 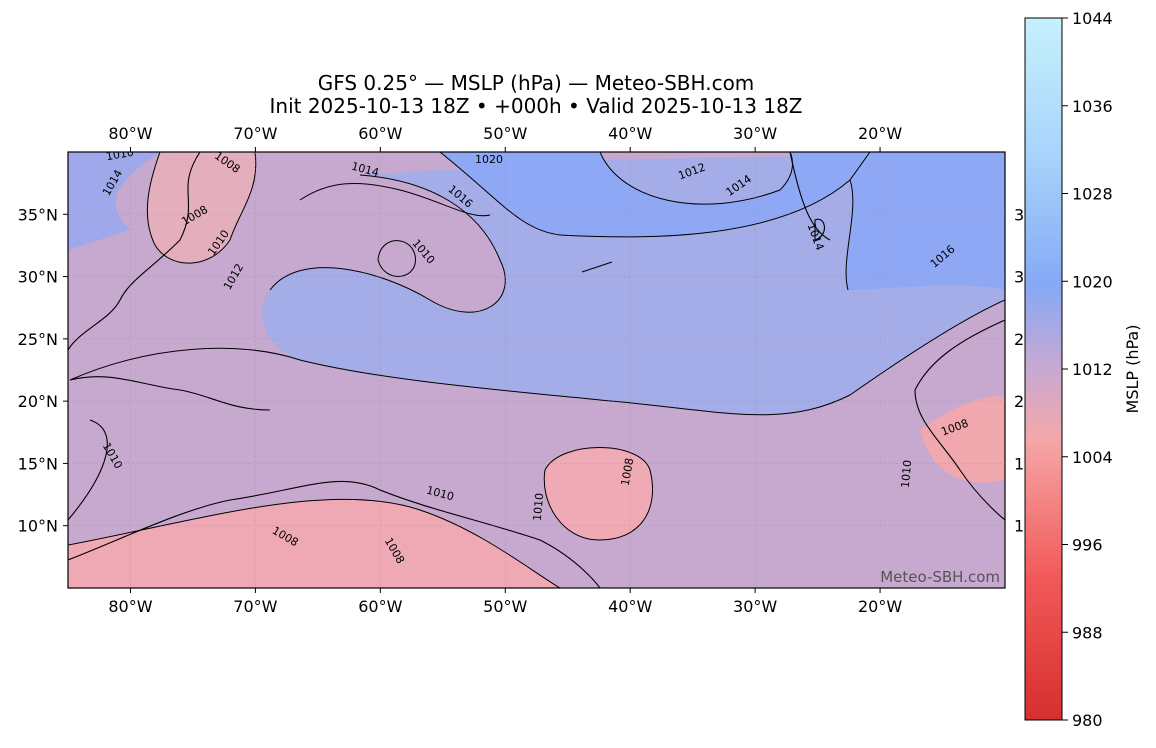 I want to click on colorbar-tick-label: 996, so click(x=1087, y=545).